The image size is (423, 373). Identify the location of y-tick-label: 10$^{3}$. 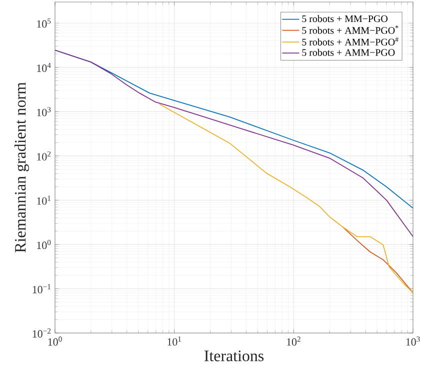
(44, 111).